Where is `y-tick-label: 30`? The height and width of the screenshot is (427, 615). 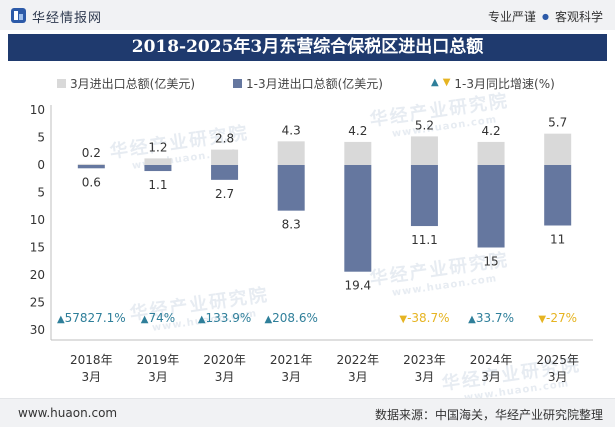 y-tick-label: 30 is located at coordinates (37, 330).